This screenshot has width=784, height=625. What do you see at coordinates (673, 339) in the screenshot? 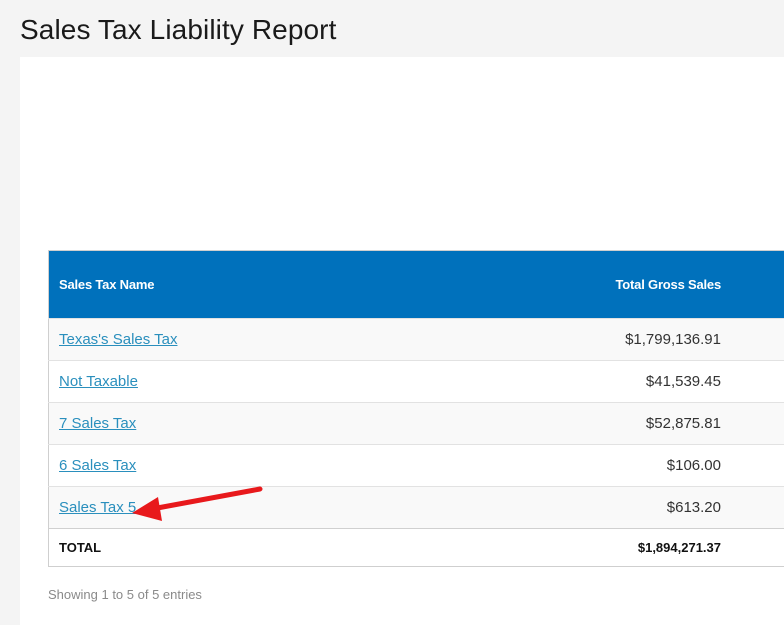
I see `gross-sales-cell: $1,799,136.91` at bounding box center [673, 339].